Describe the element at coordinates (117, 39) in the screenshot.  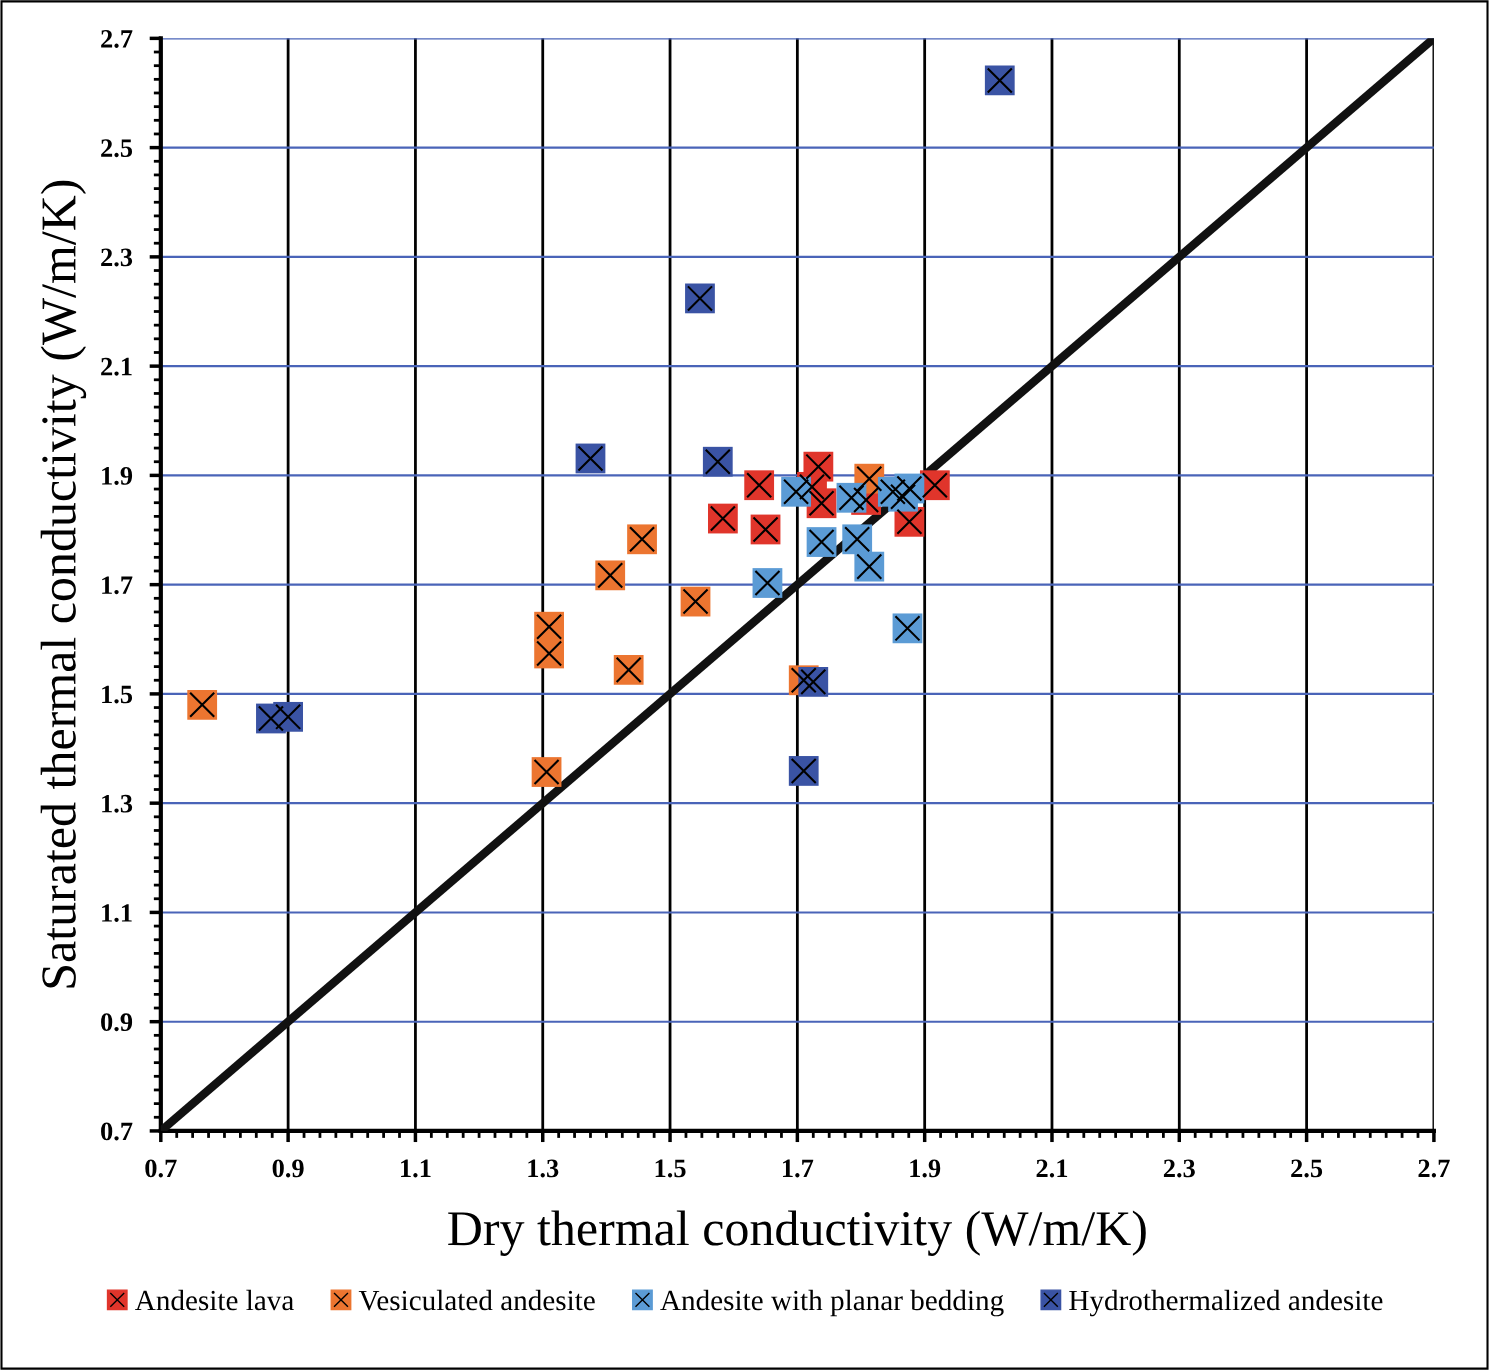
I see `y-tick-label: 2.7` at that location.